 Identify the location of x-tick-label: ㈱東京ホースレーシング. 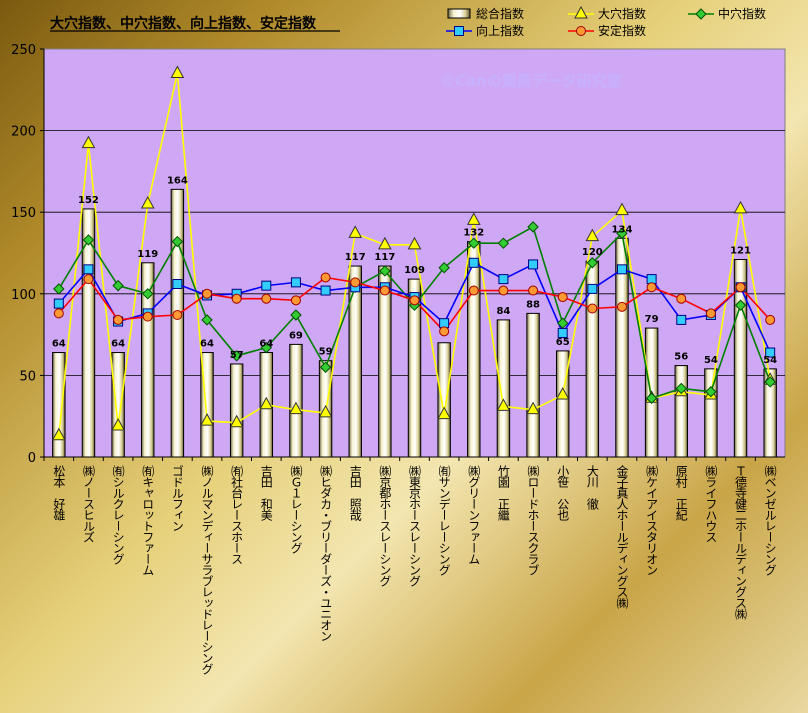
(415, 526).